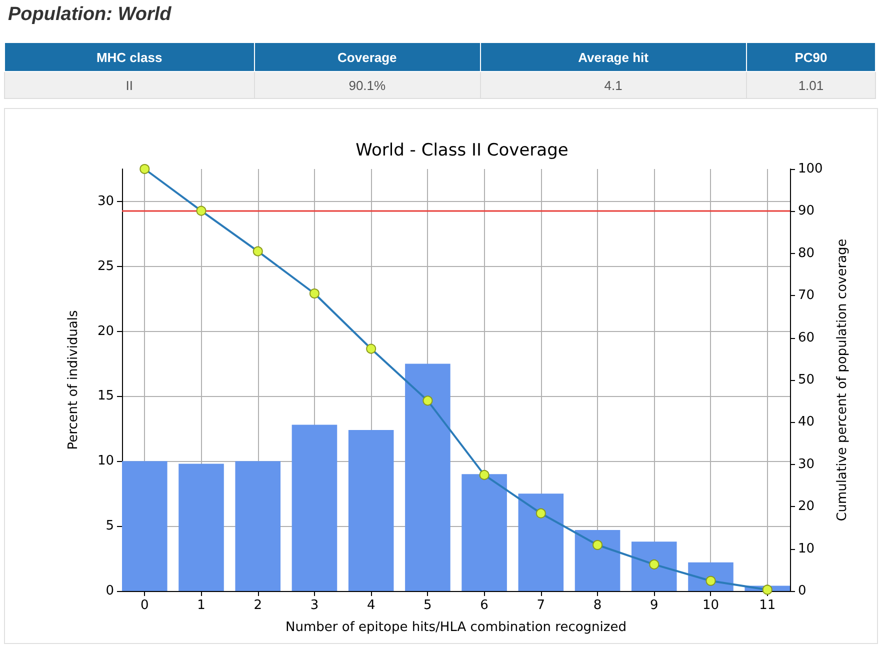  Describe the element at coordinates (767, 605) in the screenshot. I see `x-tick-label: 11` at that location.